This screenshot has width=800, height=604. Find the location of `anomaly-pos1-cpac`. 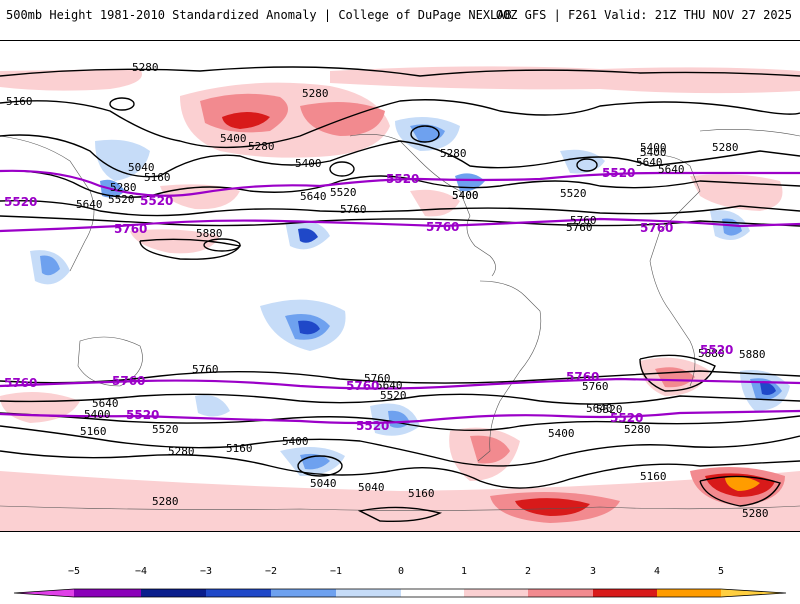

anomaly-pos1-cpac is located at coordinates (175, 241).